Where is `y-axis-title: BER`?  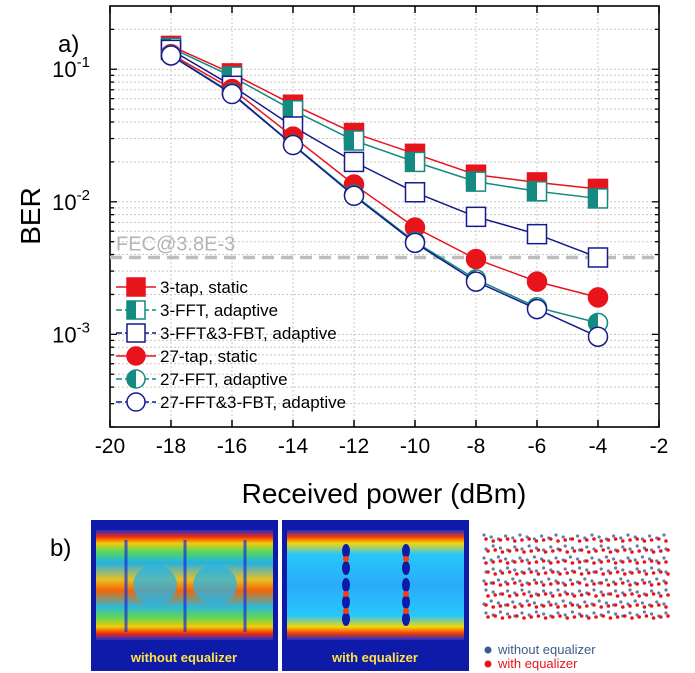
y-axis-title: BER is located at coordinates (30, 216).